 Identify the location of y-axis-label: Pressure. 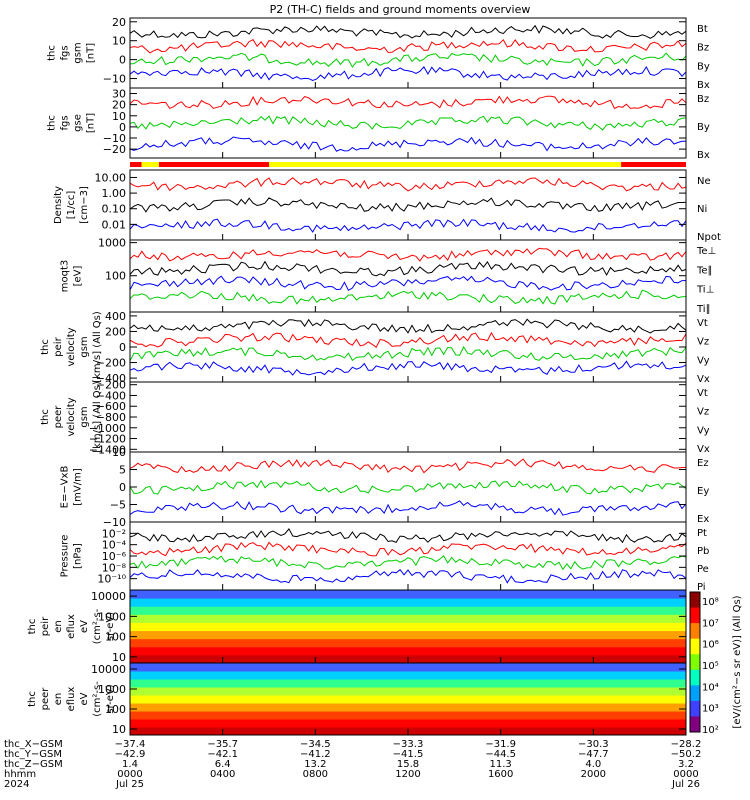
(65, 556).